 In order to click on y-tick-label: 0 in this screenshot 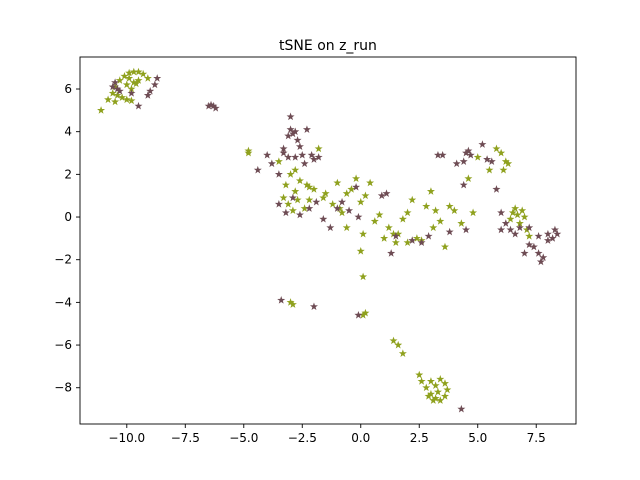, I will do `click(68, 217)`.